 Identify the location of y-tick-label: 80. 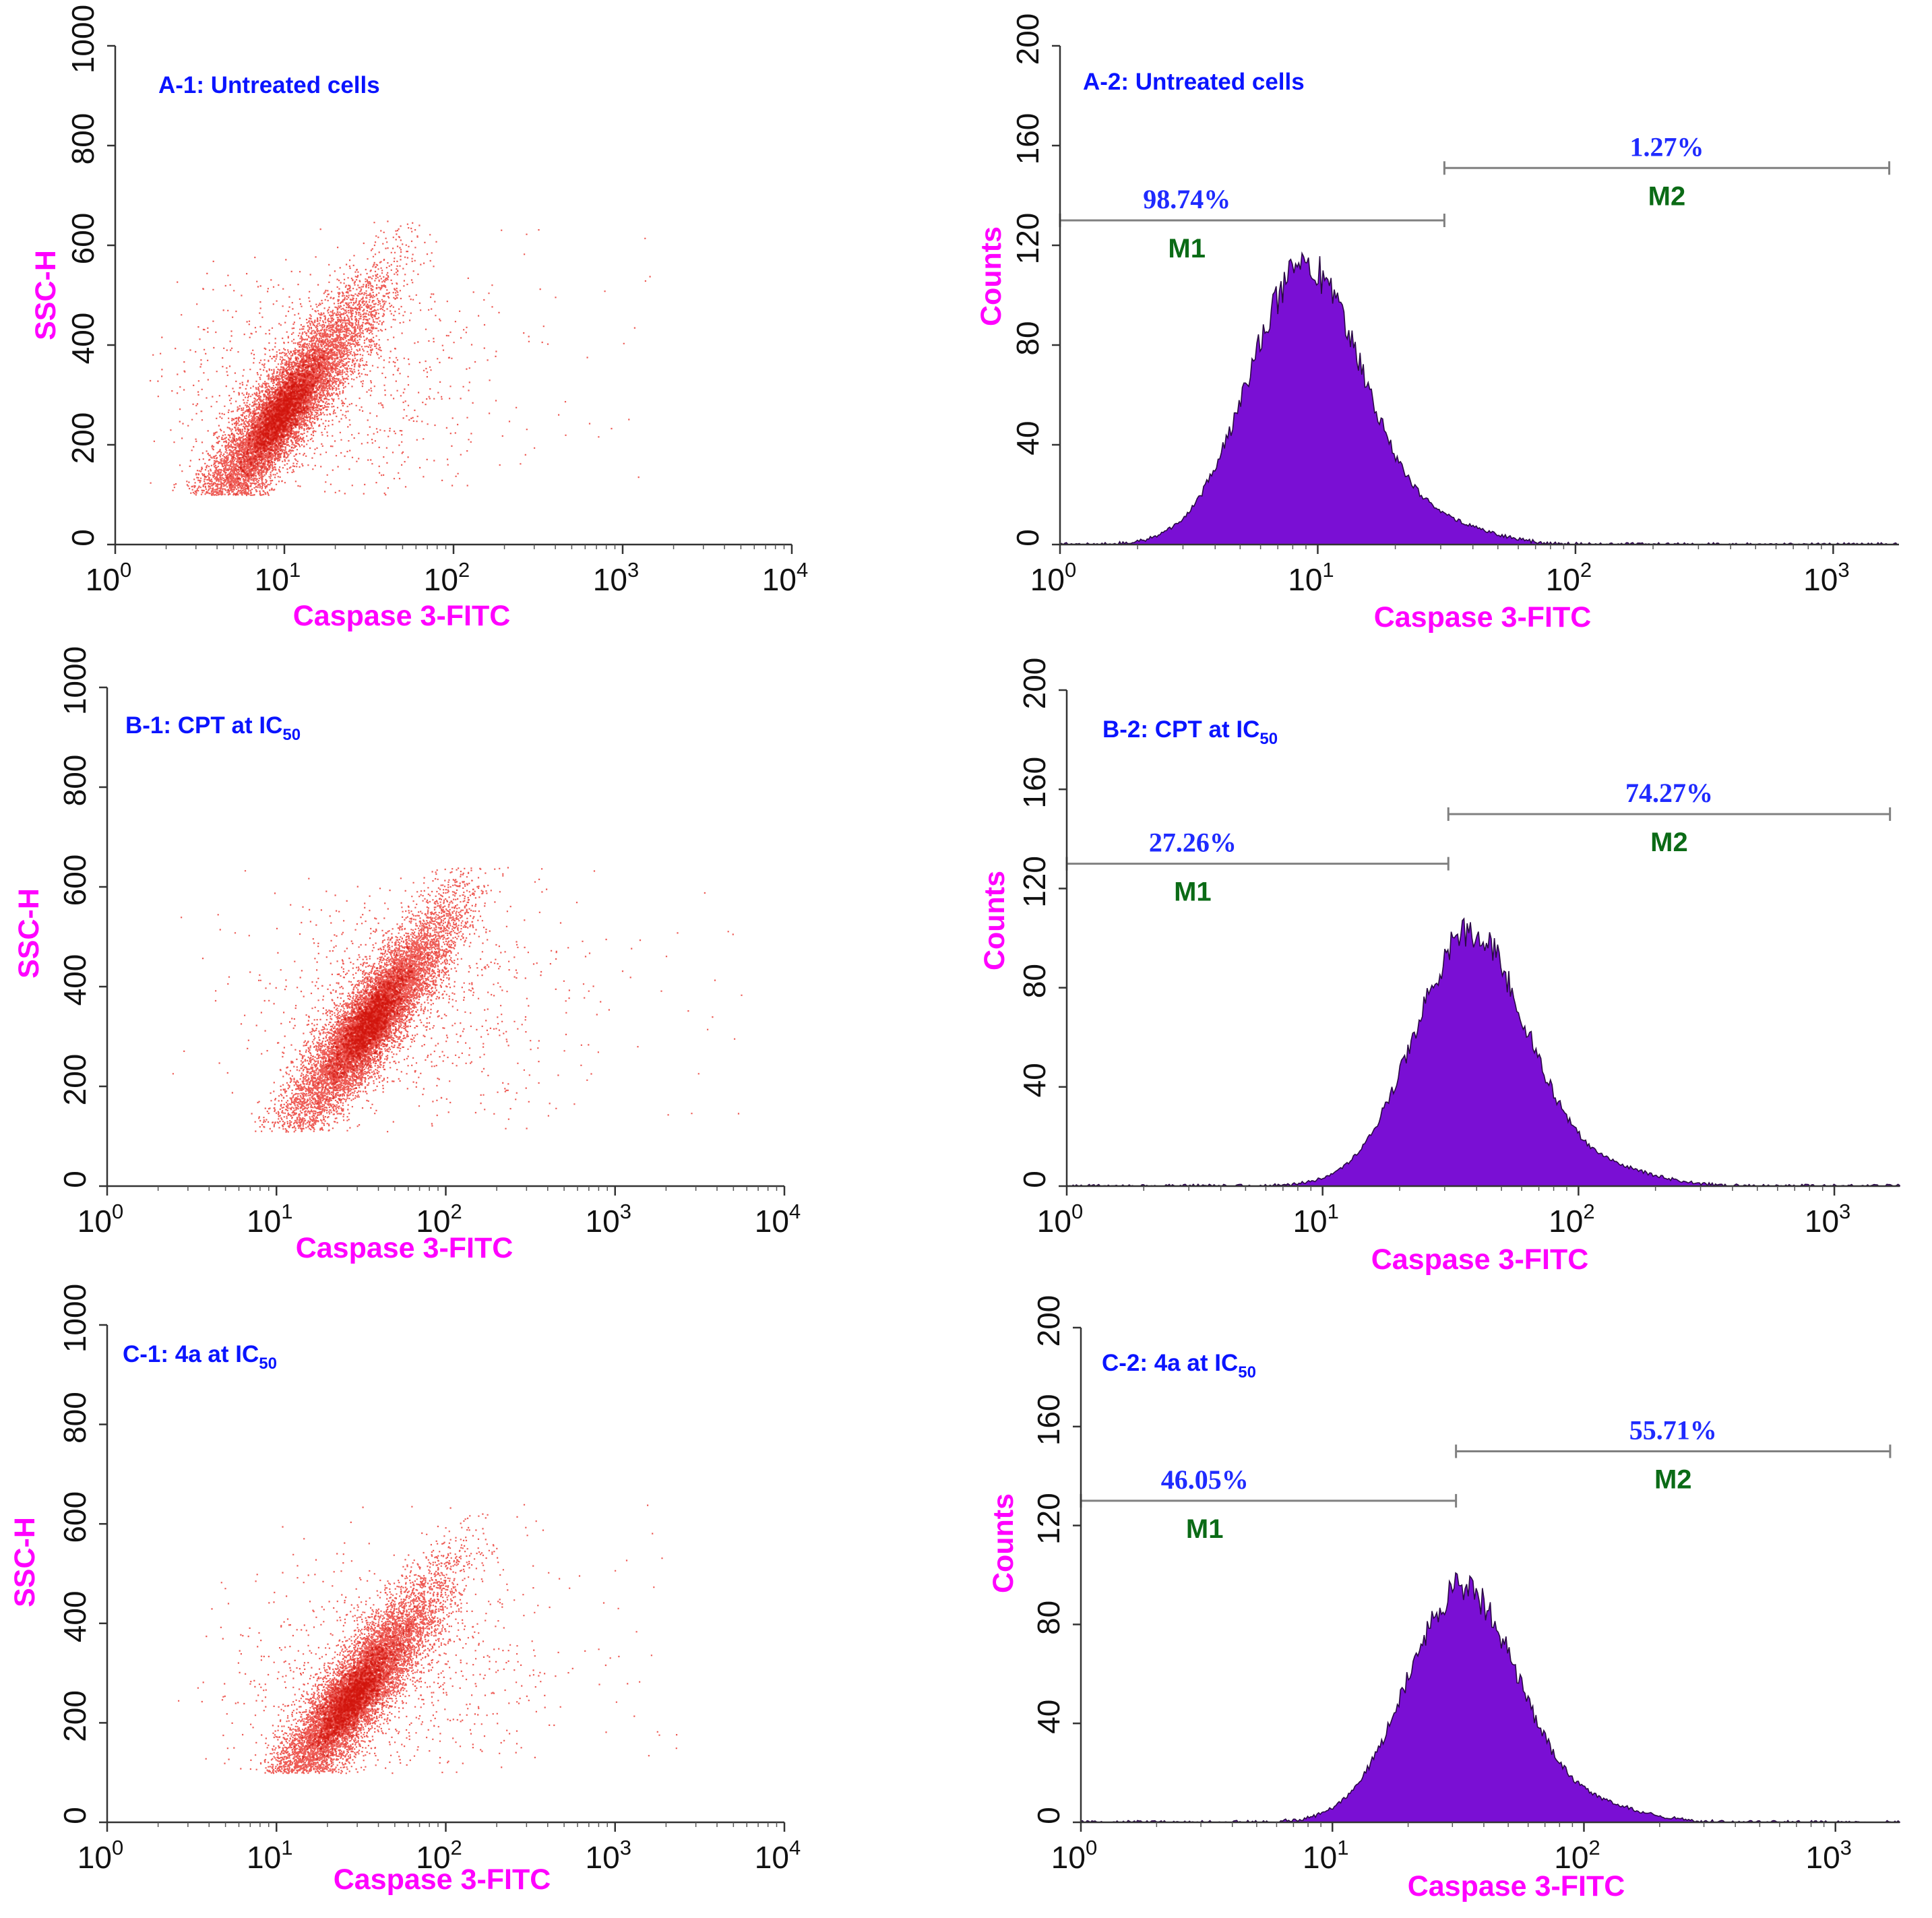
(1027, 338).